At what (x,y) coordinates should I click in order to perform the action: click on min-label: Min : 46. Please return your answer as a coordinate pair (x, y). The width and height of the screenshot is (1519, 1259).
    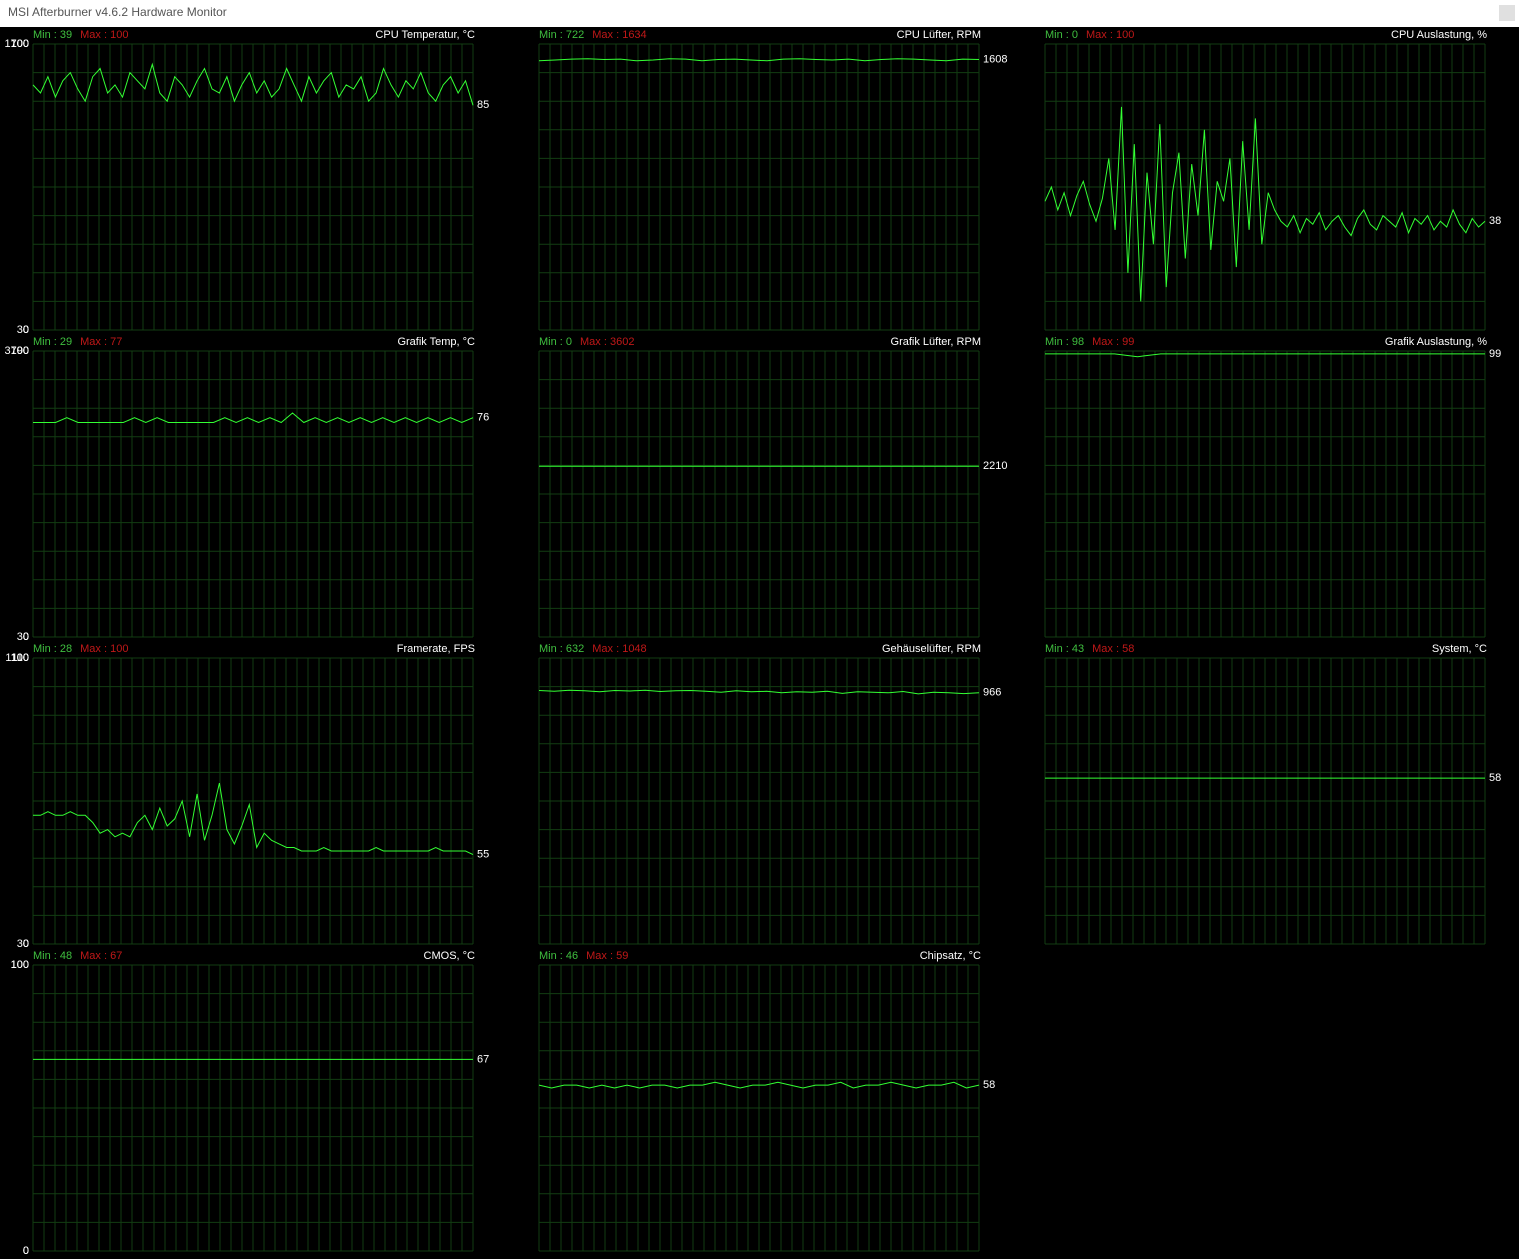
    Looking at the image, I should click on (558, 956).